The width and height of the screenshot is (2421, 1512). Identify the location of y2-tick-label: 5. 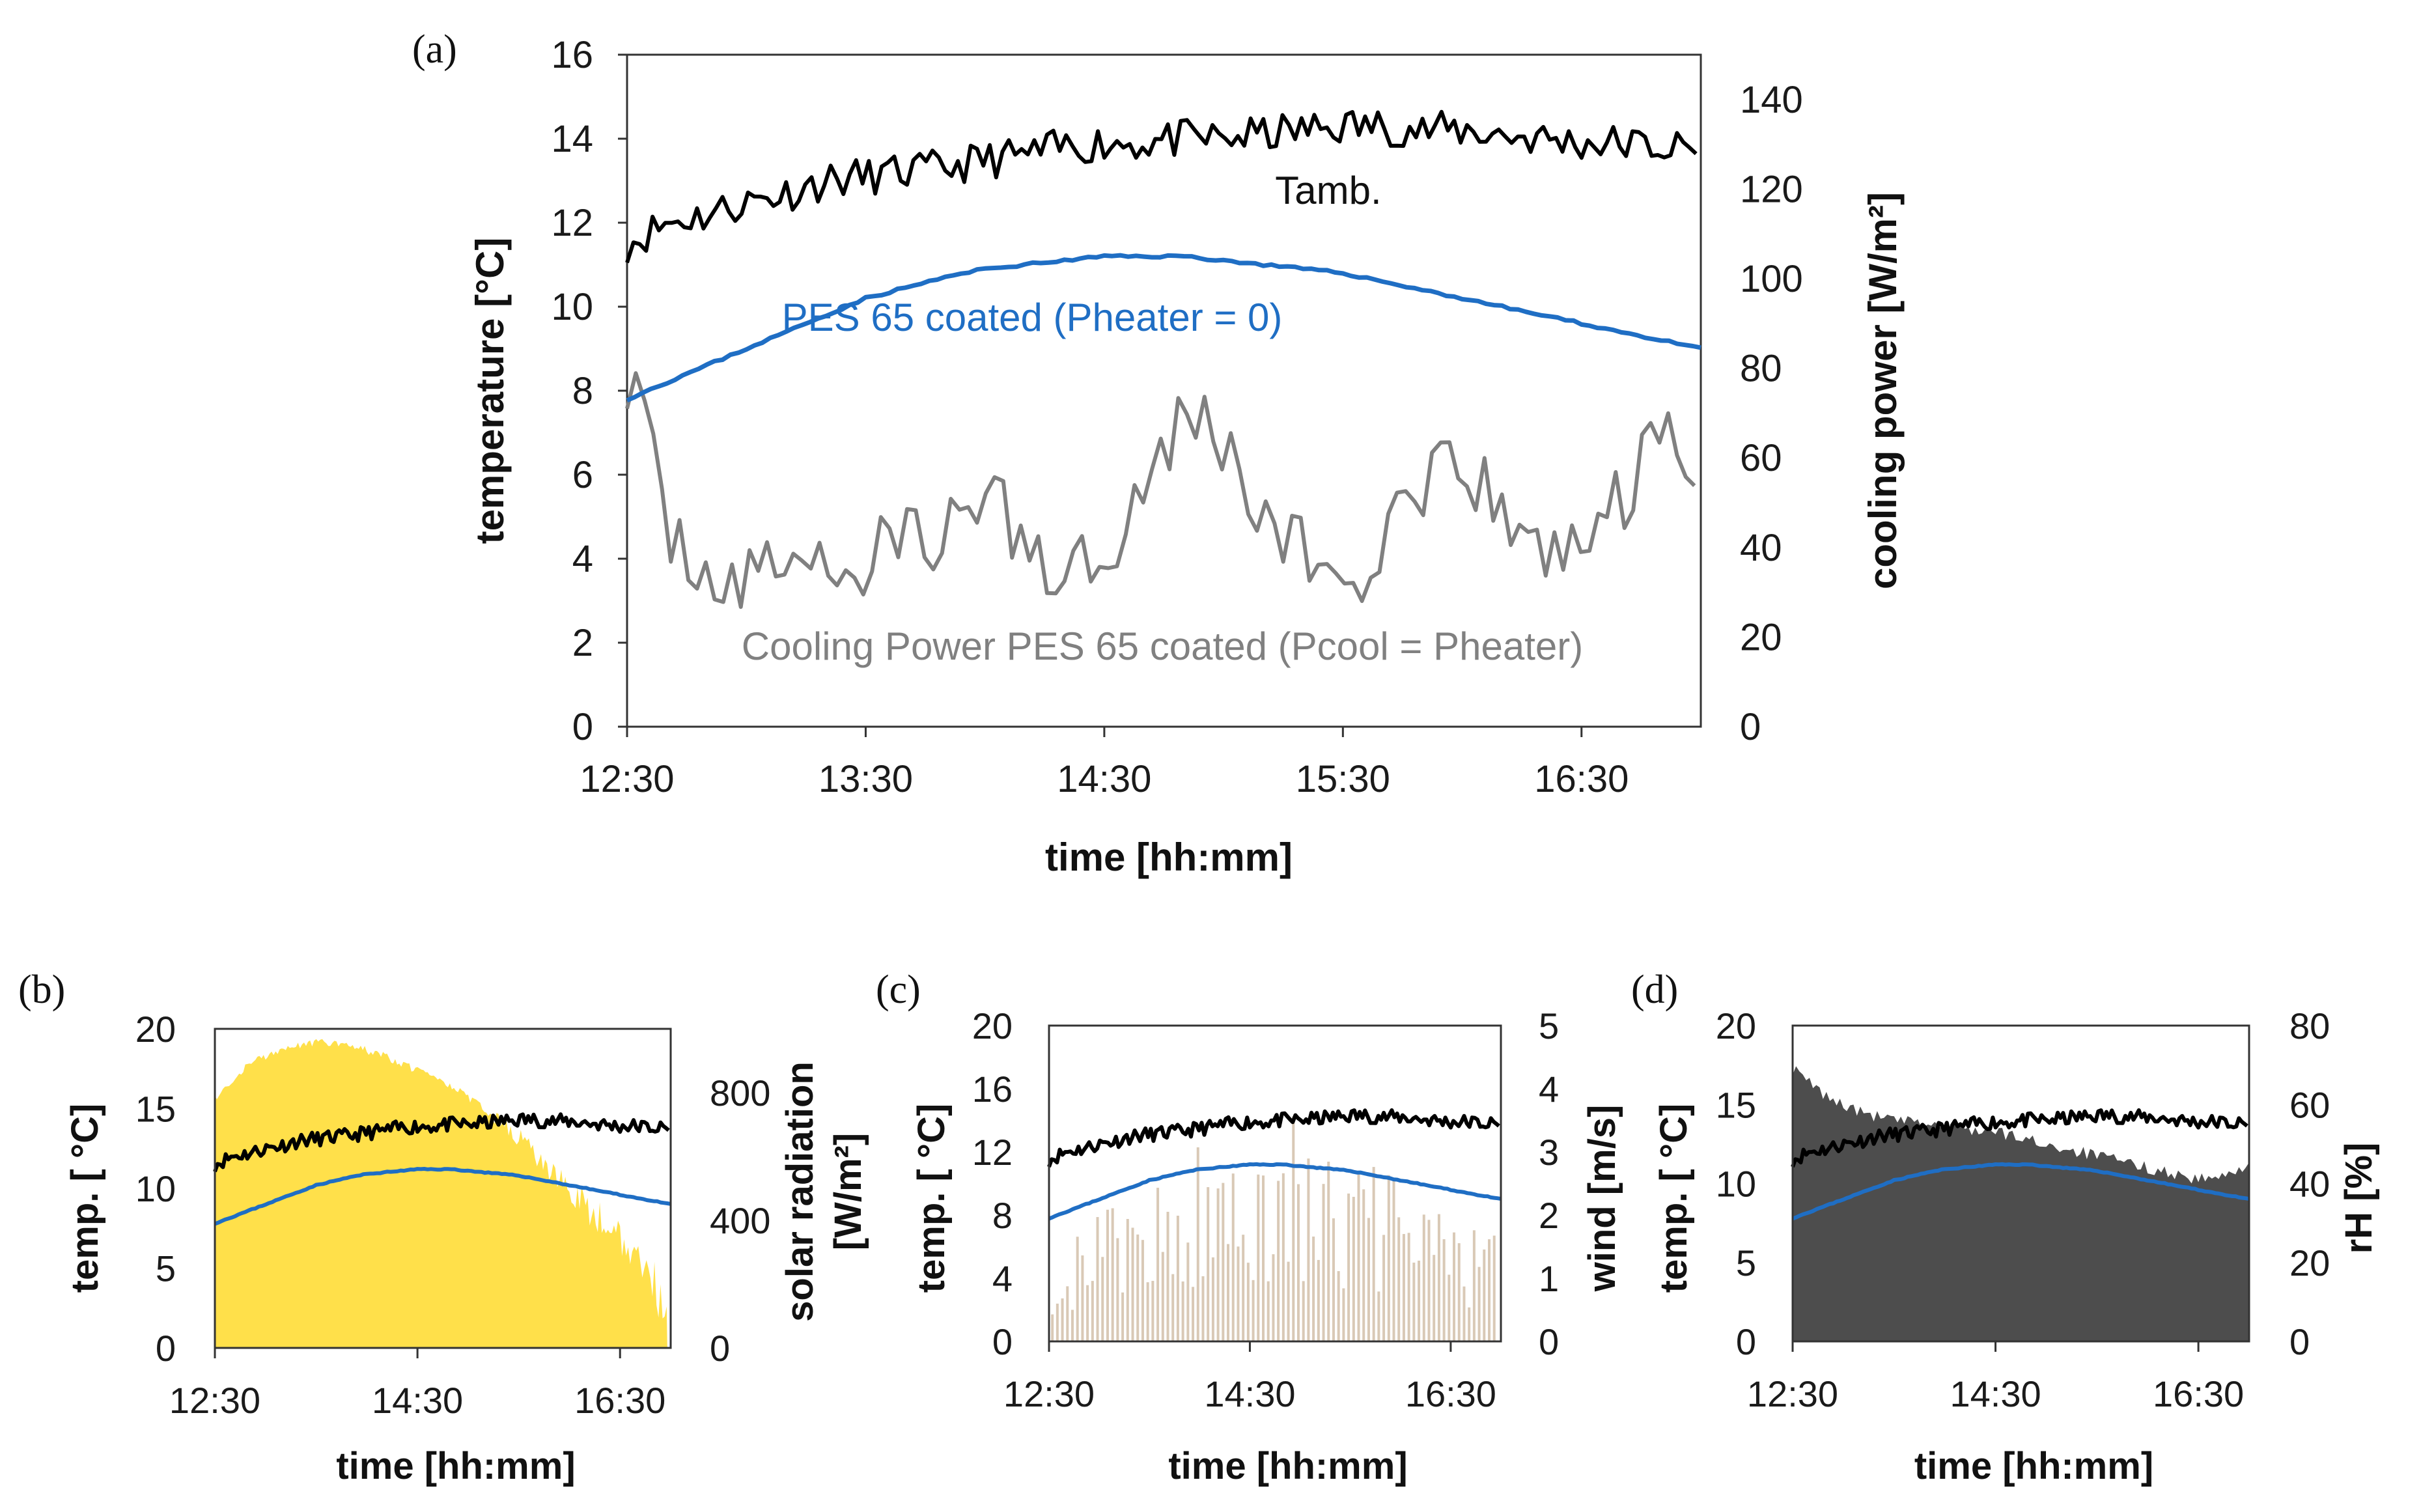
(1549, 1025).